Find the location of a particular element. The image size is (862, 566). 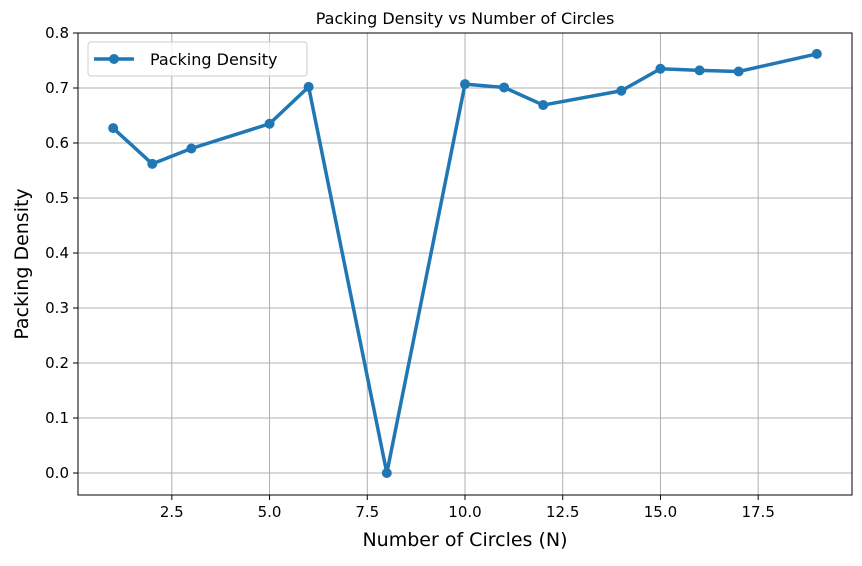

x-tick-label: 15.0 is located at coordinates (660, 512).